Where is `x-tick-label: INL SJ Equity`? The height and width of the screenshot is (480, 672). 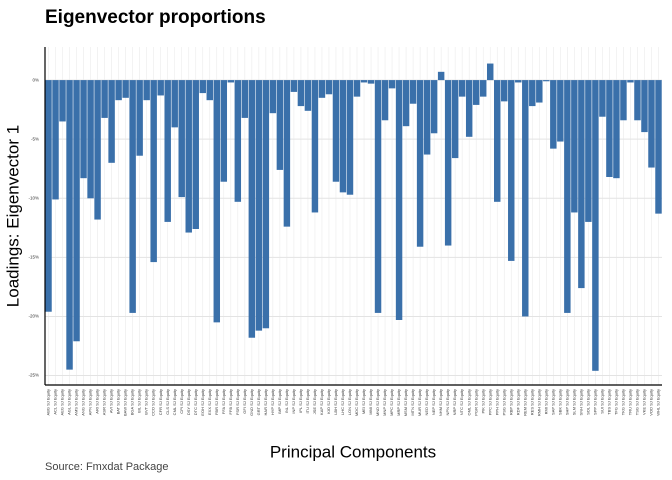
x-tick-label: INL SJ Equity is located at coordinates (286, 401).